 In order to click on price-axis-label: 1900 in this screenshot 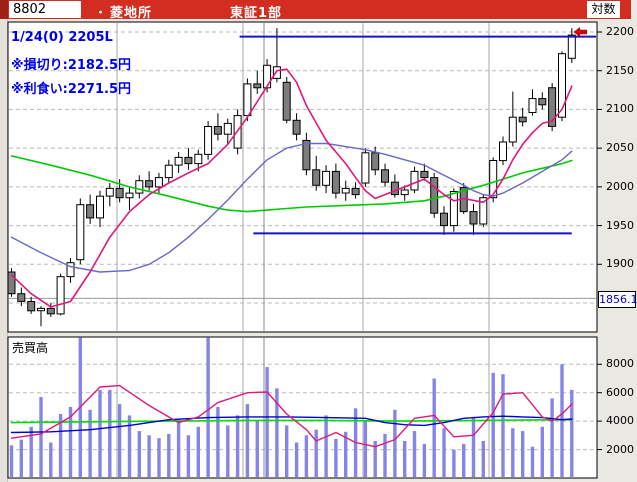, I will do `click(620, 264)`.